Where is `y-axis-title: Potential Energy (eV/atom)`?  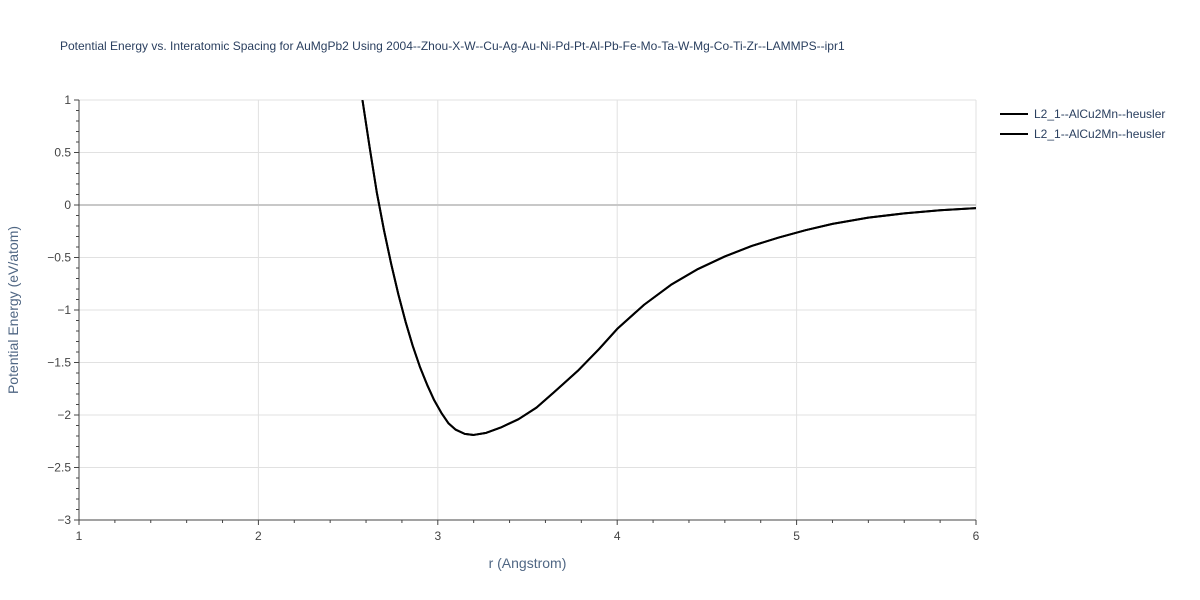
y-axis-title: Potential Energy (eV/atom) is located at coordinates (13, 310).